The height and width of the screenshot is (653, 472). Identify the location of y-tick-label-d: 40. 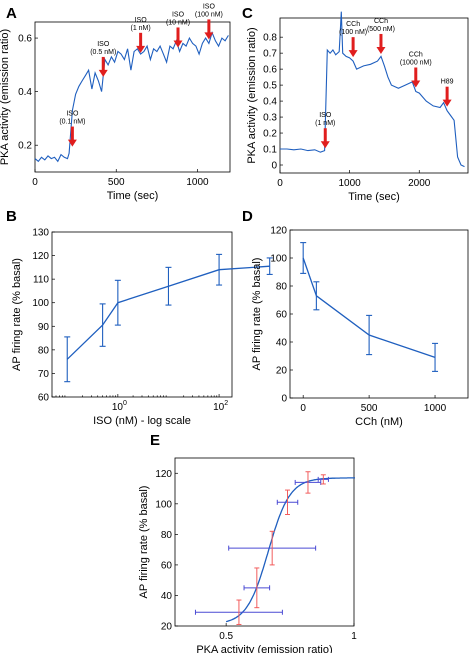
(282, 343).